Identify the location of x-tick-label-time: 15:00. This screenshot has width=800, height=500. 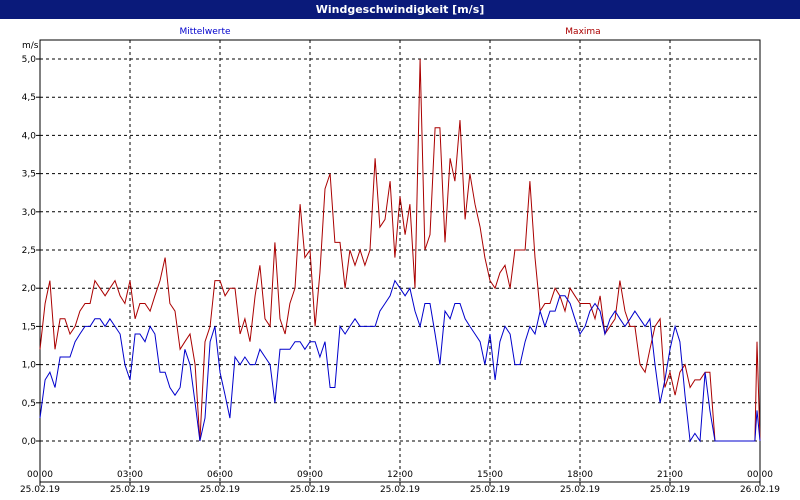
(490, 475).